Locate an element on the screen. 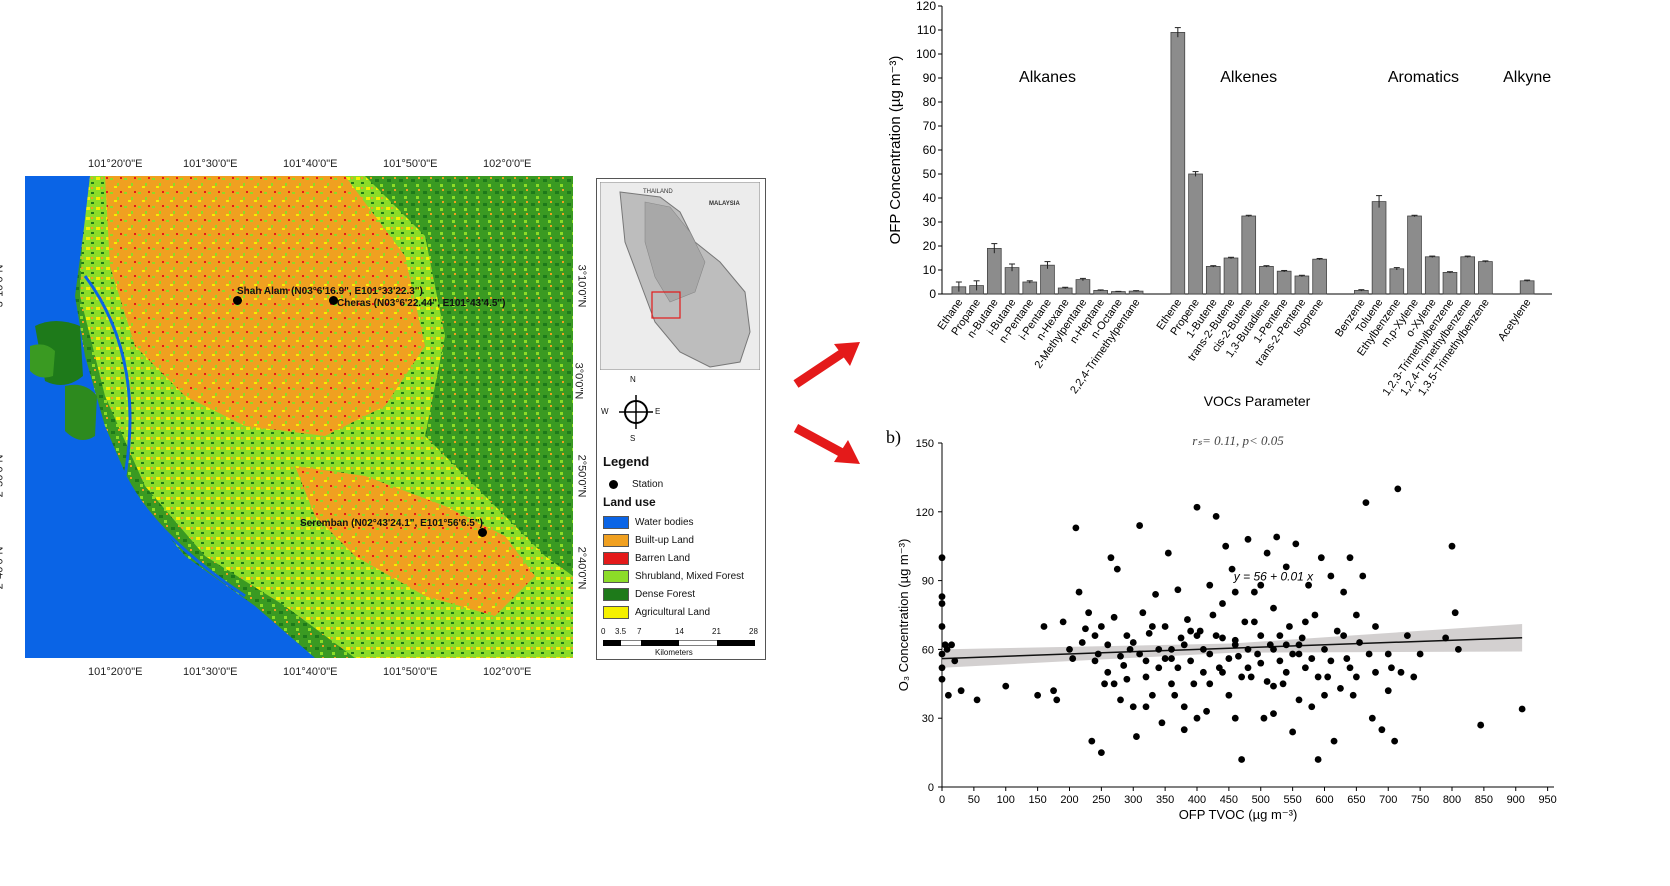  x-tick-label: 650 is located at coordinates (1356, 800).